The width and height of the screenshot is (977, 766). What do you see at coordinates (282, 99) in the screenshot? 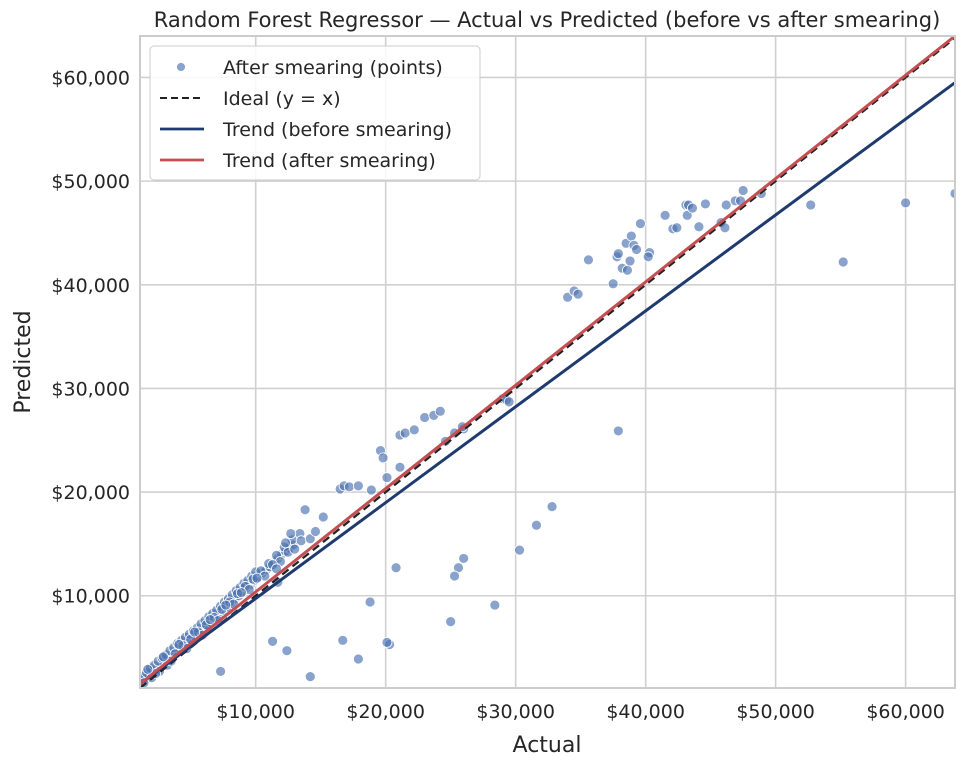
I see `legend-label-ideal: Ideal (y = x)` at bounding box center [282, 99].